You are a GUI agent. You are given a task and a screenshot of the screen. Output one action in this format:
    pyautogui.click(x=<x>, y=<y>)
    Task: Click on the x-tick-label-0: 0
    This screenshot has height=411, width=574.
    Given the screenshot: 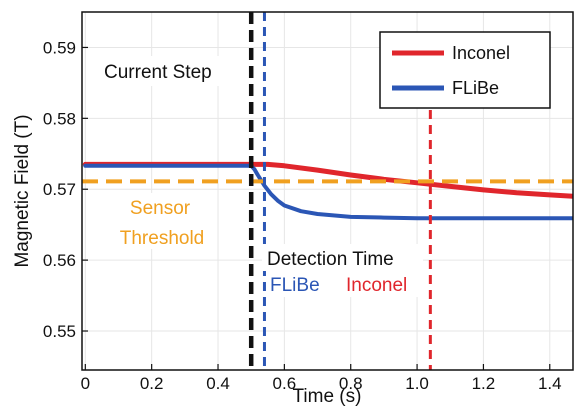 What is the action you would take?
    pyautogui.click(x=85, y=383)
    